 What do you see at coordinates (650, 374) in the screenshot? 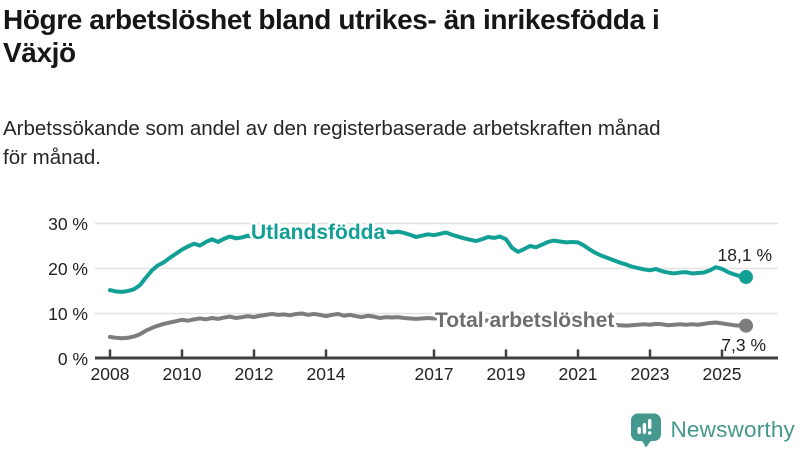
I see `x-tick-label: 2023` at bounding box center [650, 374].